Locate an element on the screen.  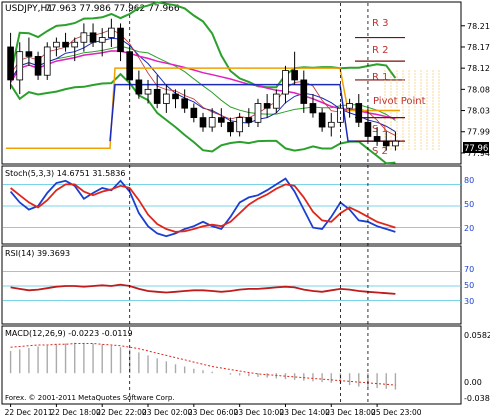
time-tick-label: 23 Dec 18:00 is located at coordinates (350, 412).